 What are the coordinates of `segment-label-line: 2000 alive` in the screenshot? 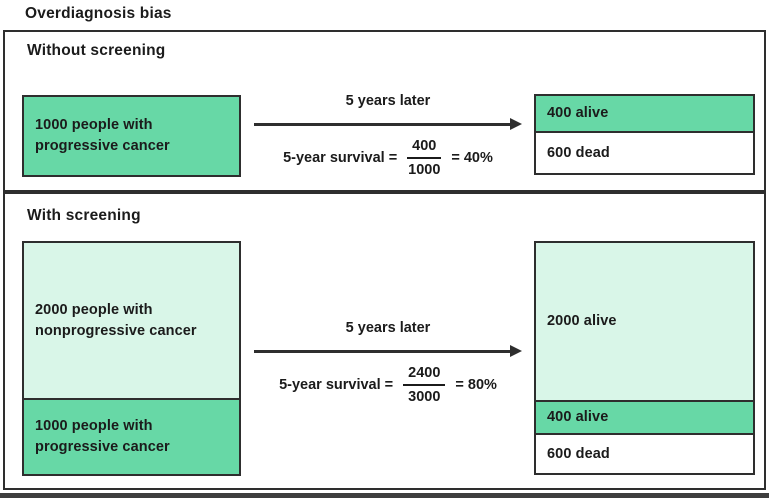 It's located at (582, 321).